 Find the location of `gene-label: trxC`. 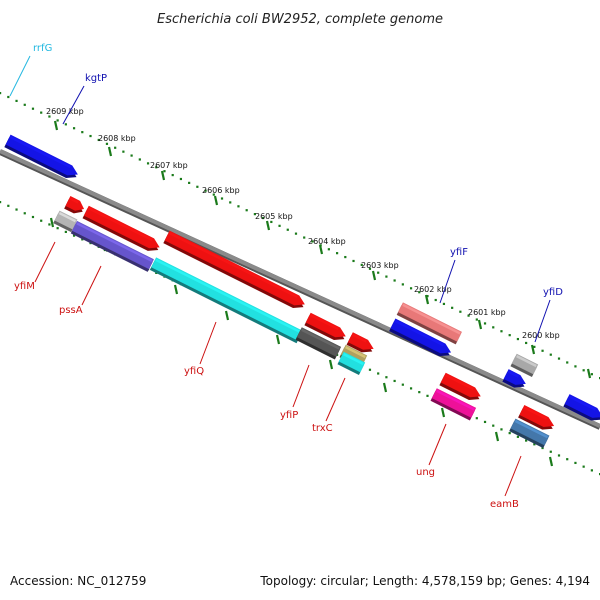

gene-label: trxC is located at coordinates (322, 428).